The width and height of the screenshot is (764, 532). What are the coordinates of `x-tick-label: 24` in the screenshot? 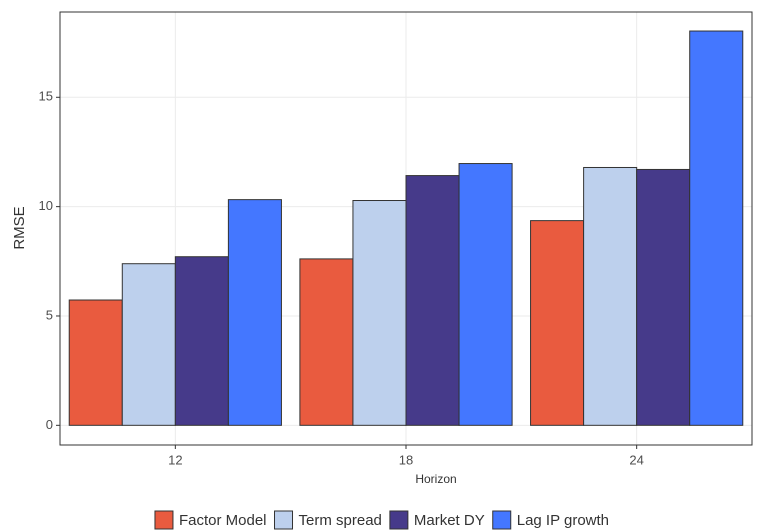 It's located at (636, 459).